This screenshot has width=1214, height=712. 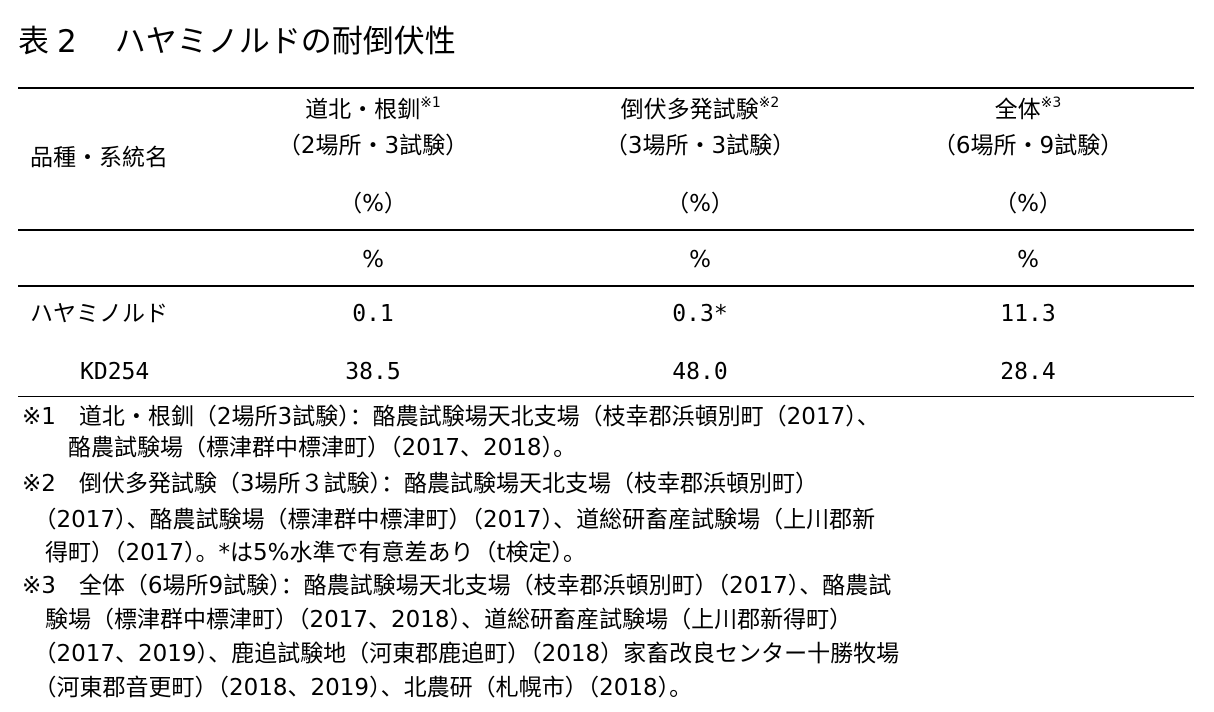 What do you see at coordinates (285, 42) in the screenshot?
I see `table-title-text: ハヤミノルドの耐倒伏性` at bounding box center [285, 42].